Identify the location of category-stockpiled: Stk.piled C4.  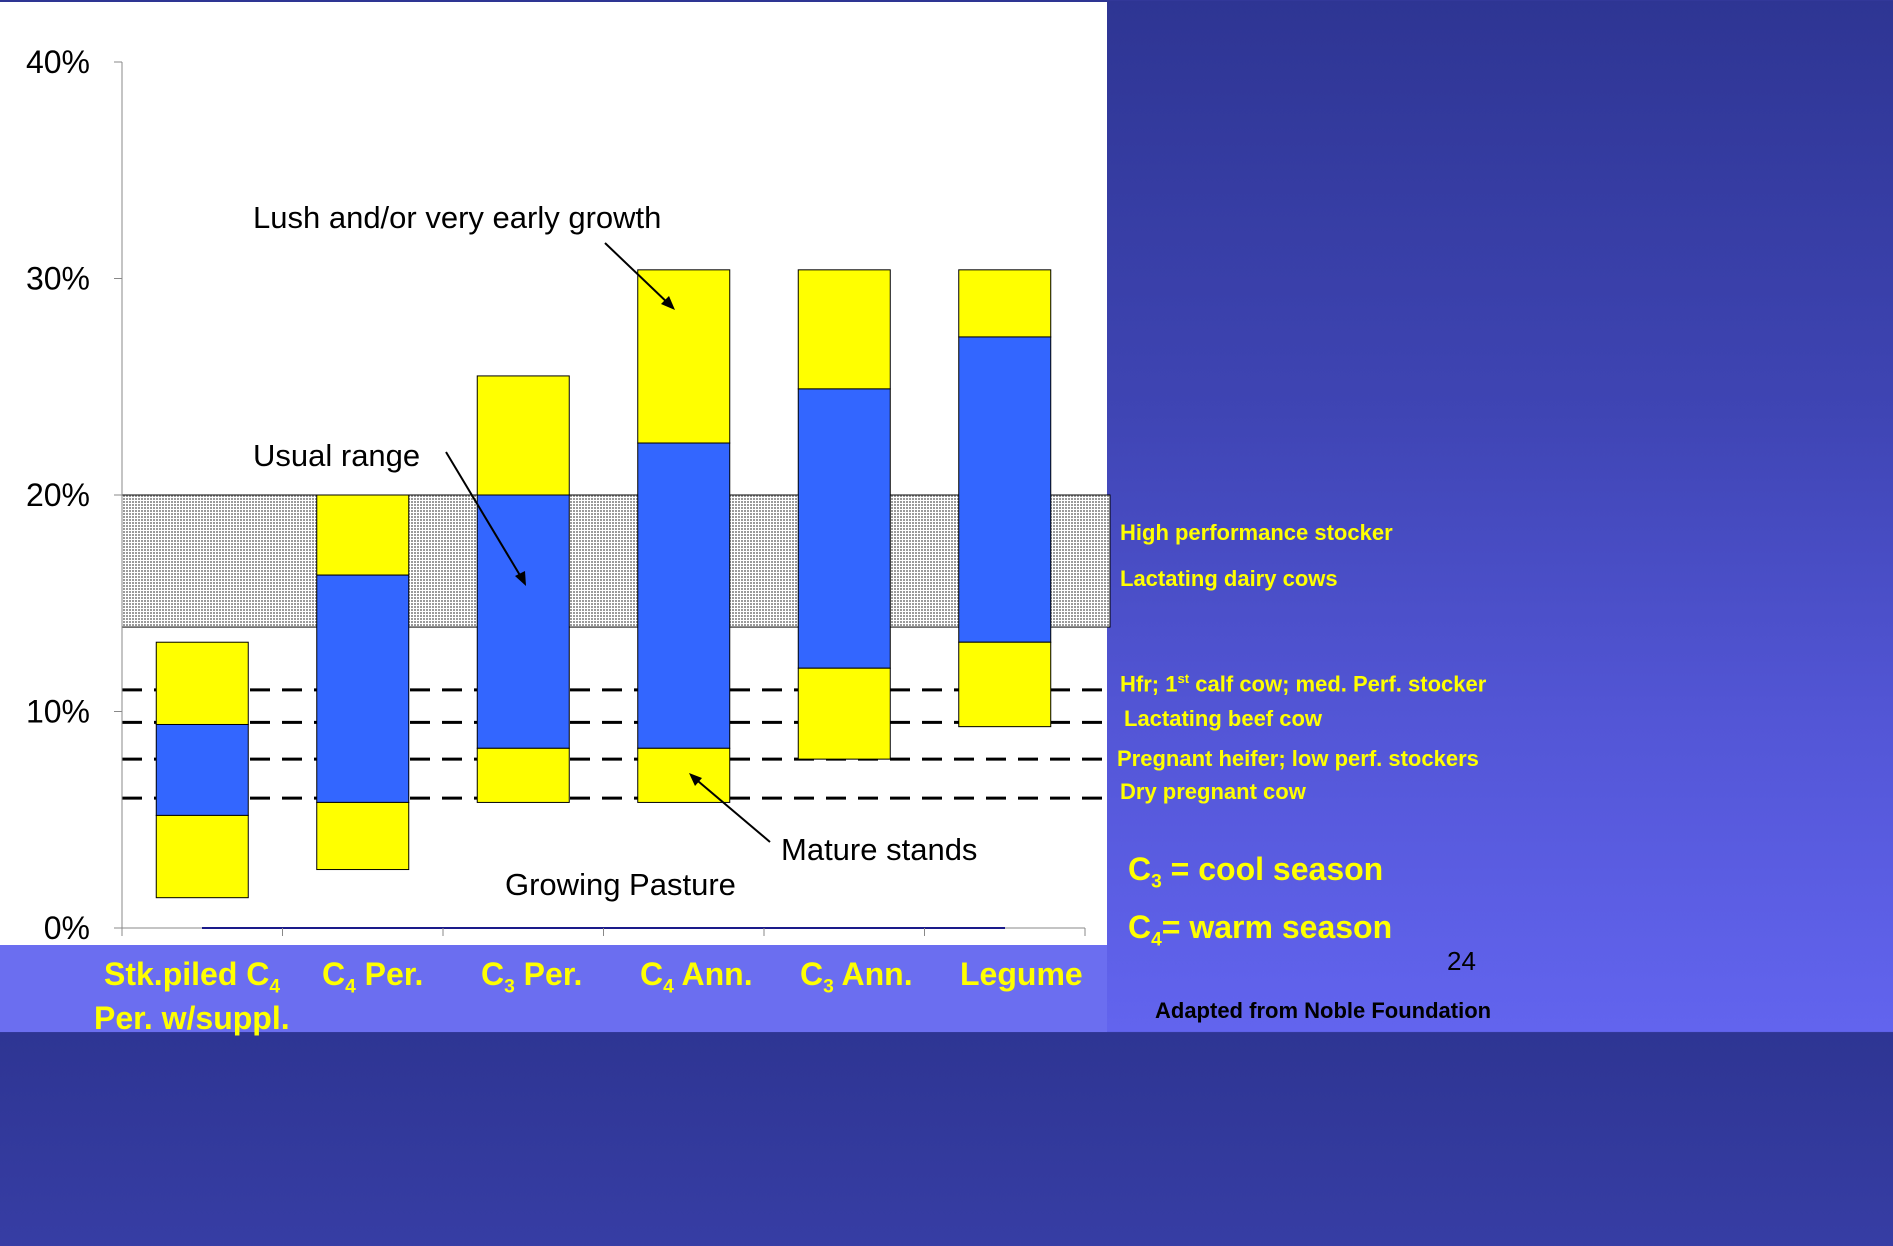
(192, 977).